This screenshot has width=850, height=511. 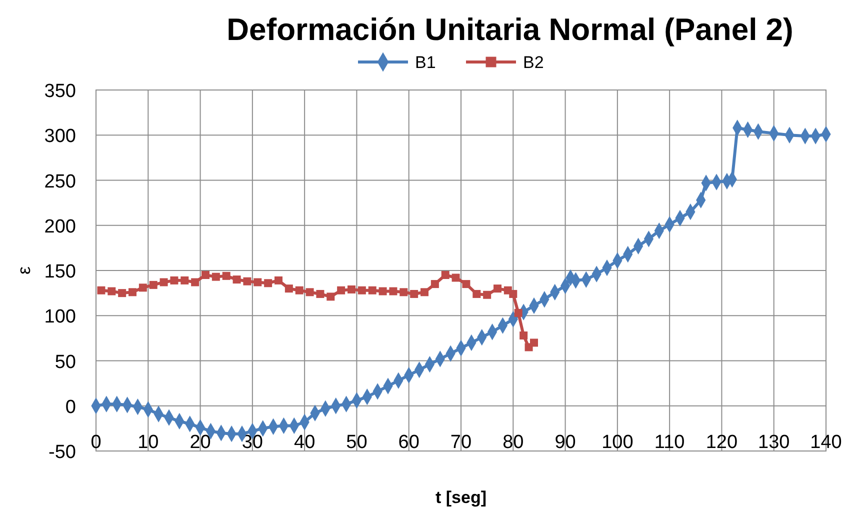 What do you see at coordinates (305, 442) in the screenshot?
I see `x-tick-label: 40` at bounding box center [305, 442].